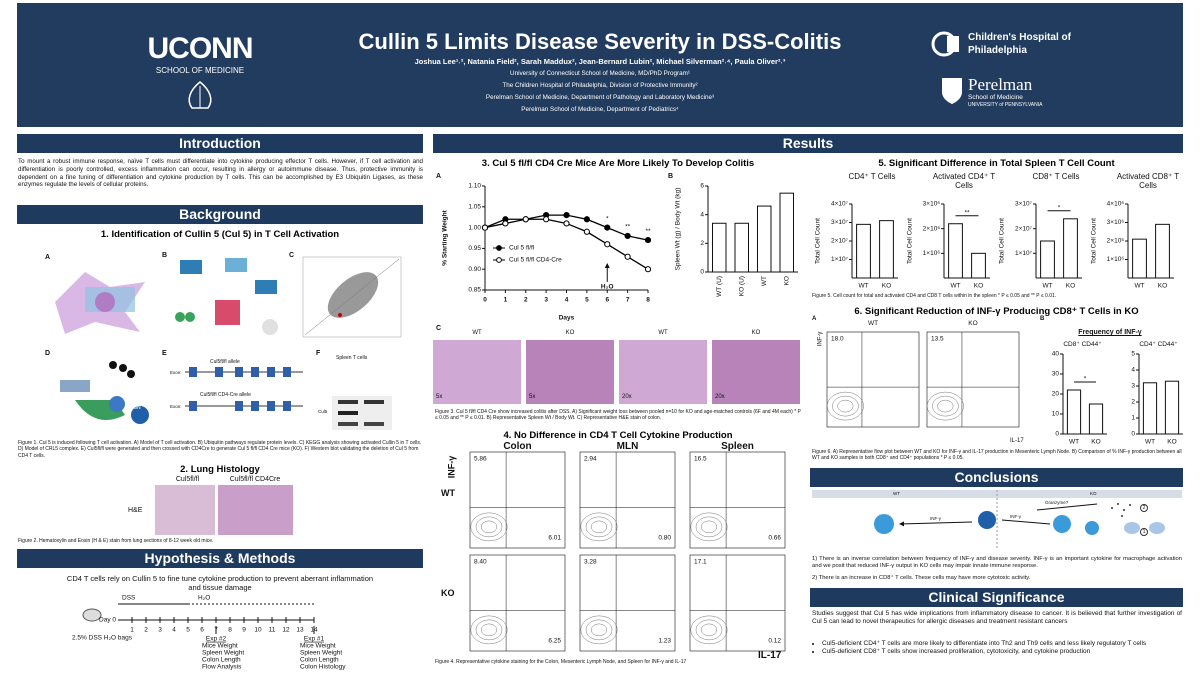  What do you see at coordinates (480, 459) in the screenshot?
I see `quadrant-value: 5.86` at bounding box center [480, 459].